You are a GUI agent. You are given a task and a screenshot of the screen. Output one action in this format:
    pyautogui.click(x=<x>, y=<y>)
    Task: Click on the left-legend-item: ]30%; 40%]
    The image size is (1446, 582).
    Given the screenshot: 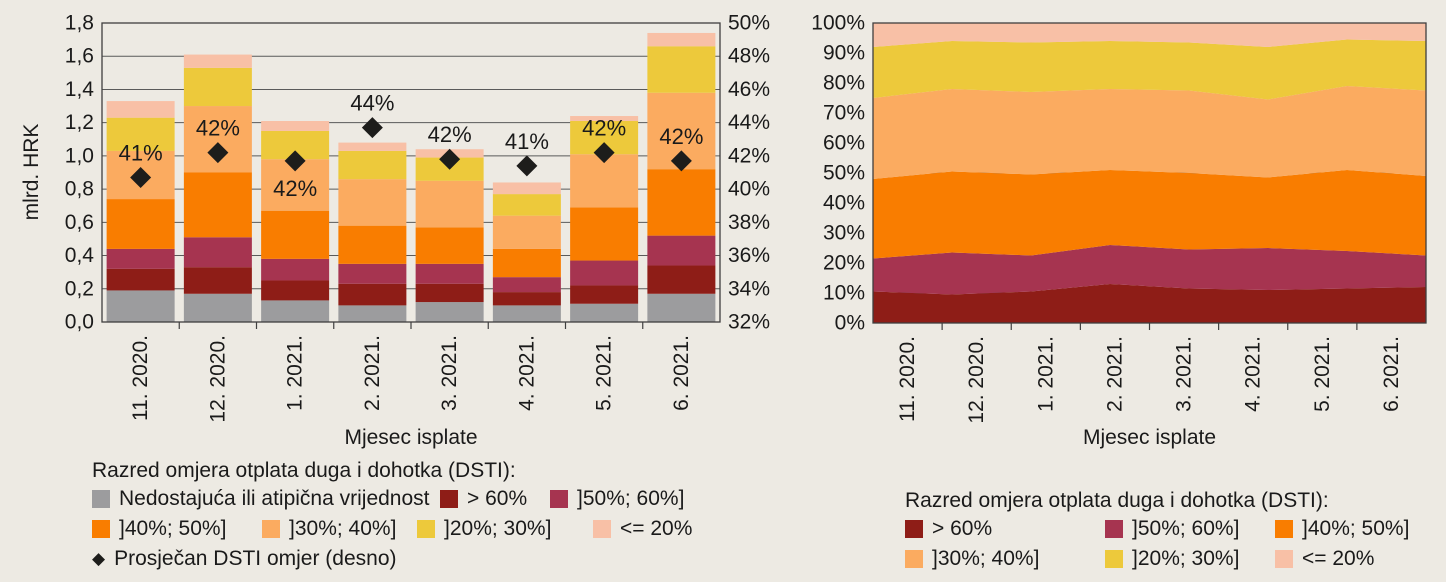 What is the action you would take?
    pyautogui.click(x=339, y=529)
    